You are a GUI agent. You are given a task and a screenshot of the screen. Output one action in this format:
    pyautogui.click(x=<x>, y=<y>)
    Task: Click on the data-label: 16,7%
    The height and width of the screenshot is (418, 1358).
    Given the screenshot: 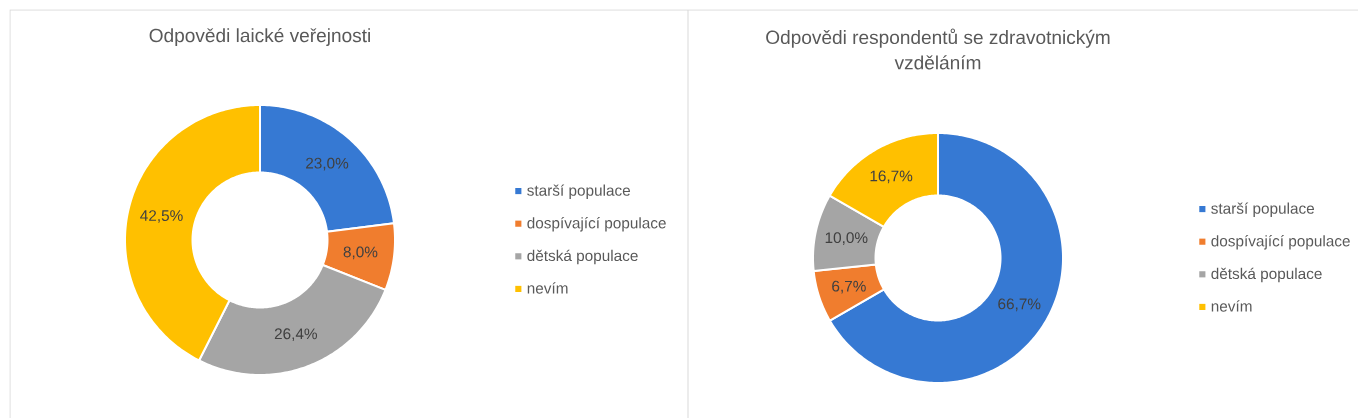 What is the action you would take?
    pyautogui.click(x=891, y=177)
    